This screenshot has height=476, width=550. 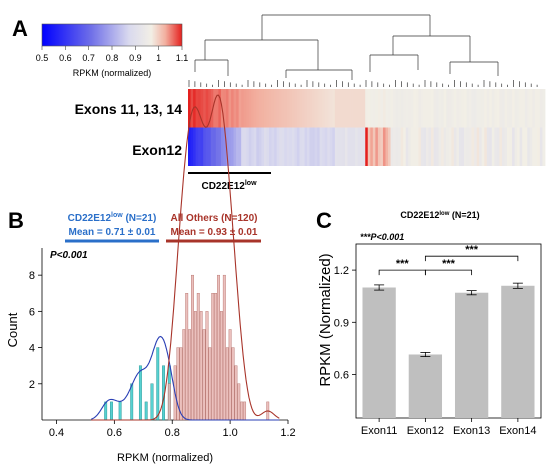 What do you see at coordinates (517, 431) in the screenshot?
I see `bar-chart-x-tick-label: Exon14` at bounding box center [517, 431].